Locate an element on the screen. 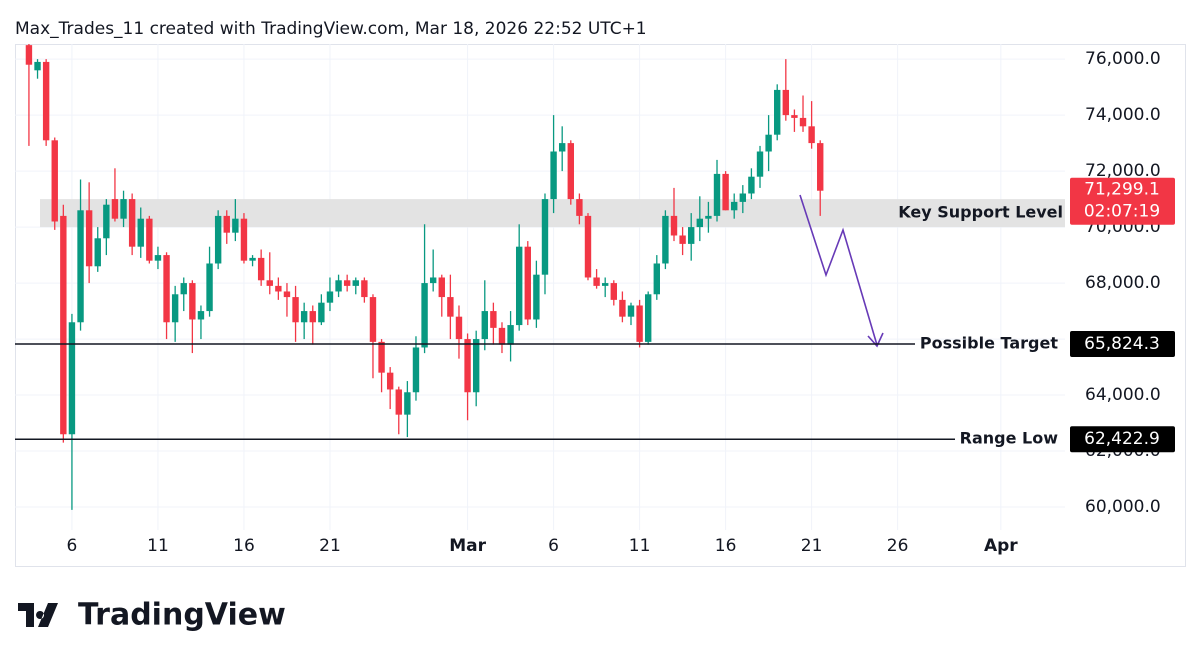 This screenshot has width=1200, height=666. price-tag is located at coordinates (1122, 439).